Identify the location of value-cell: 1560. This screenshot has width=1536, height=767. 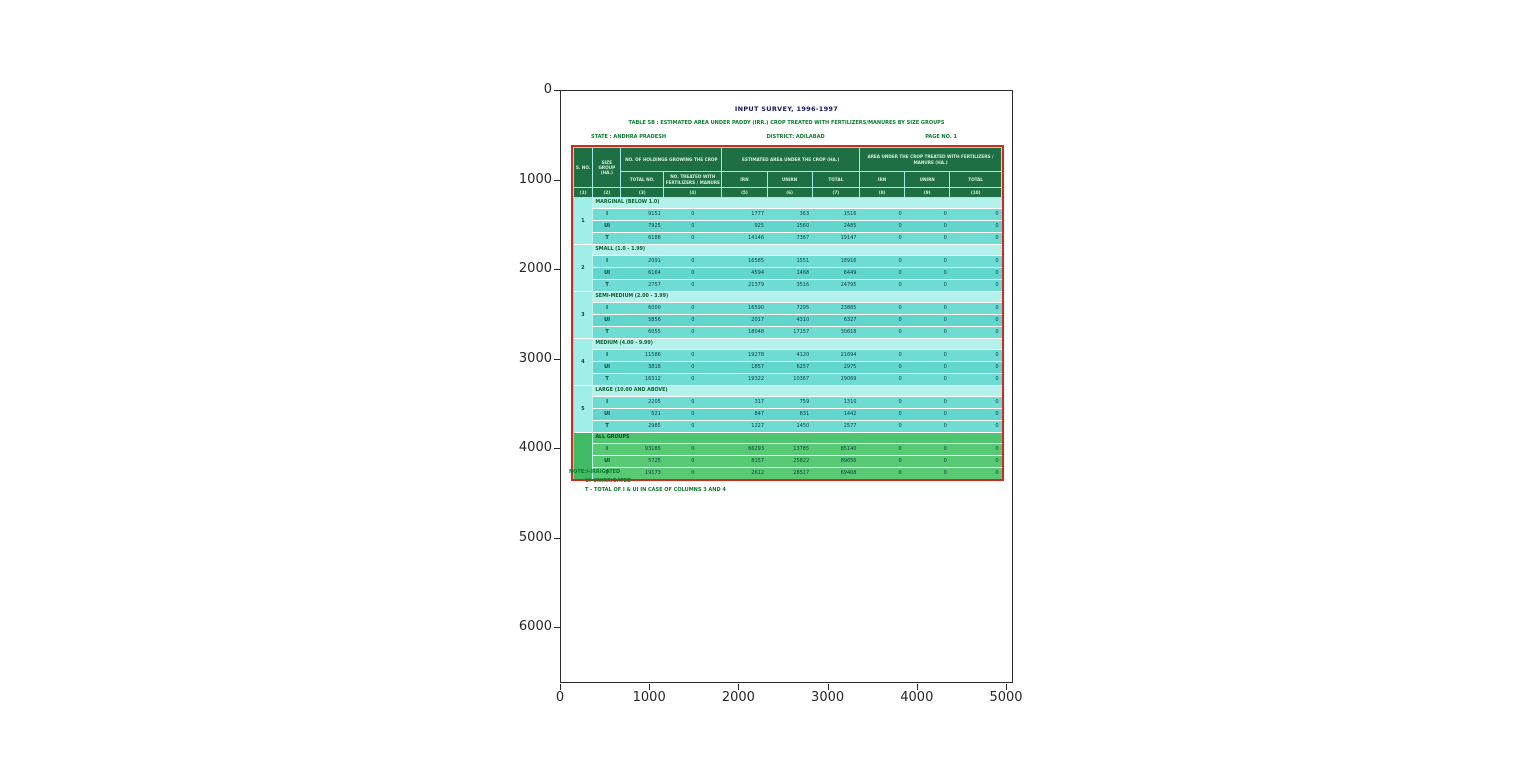
(790, 226).